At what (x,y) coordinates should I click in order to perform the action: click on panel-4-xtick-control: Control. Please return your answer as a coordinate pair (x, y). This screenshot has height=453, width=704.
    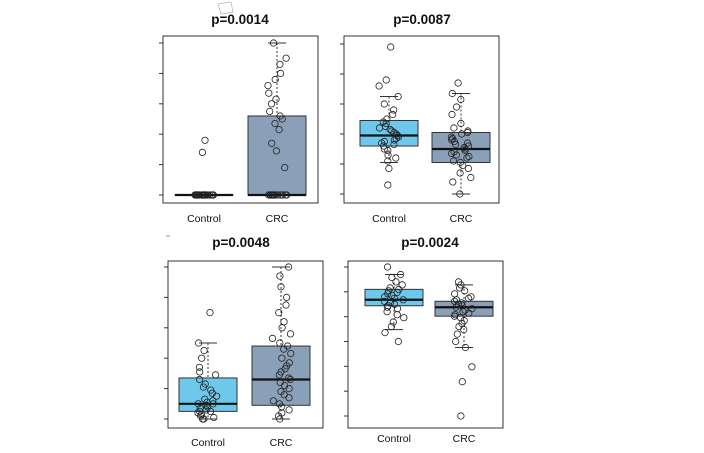
    Looking at the image, I should click on (394, 439).